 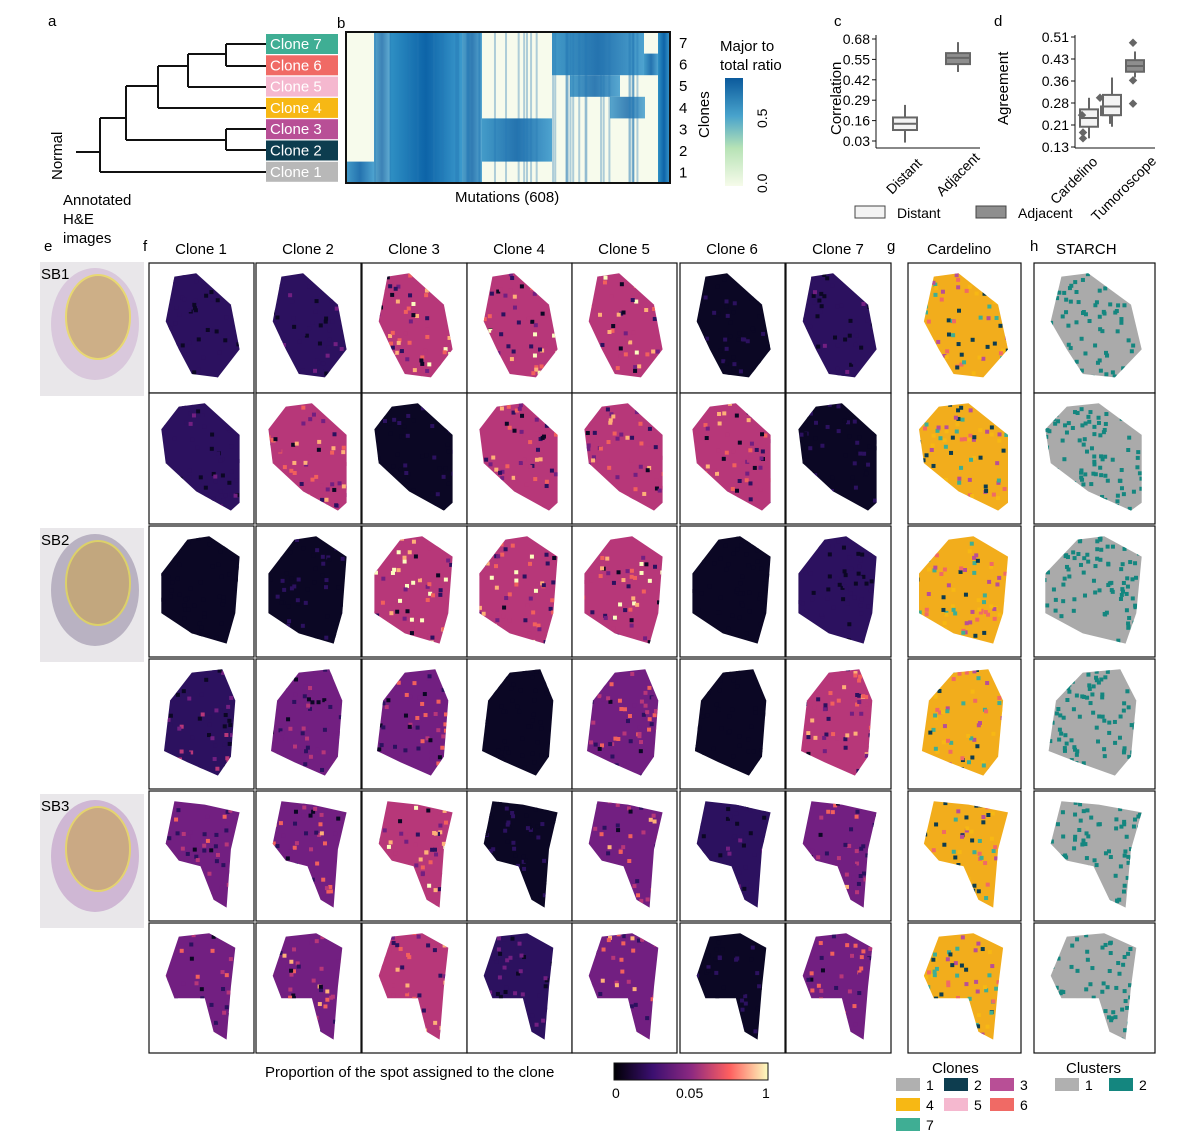 What do you see at coordinates (683, 129) in the screenshot?
I see `heatmap-row-label: 3` at bounding box center [683, 129].